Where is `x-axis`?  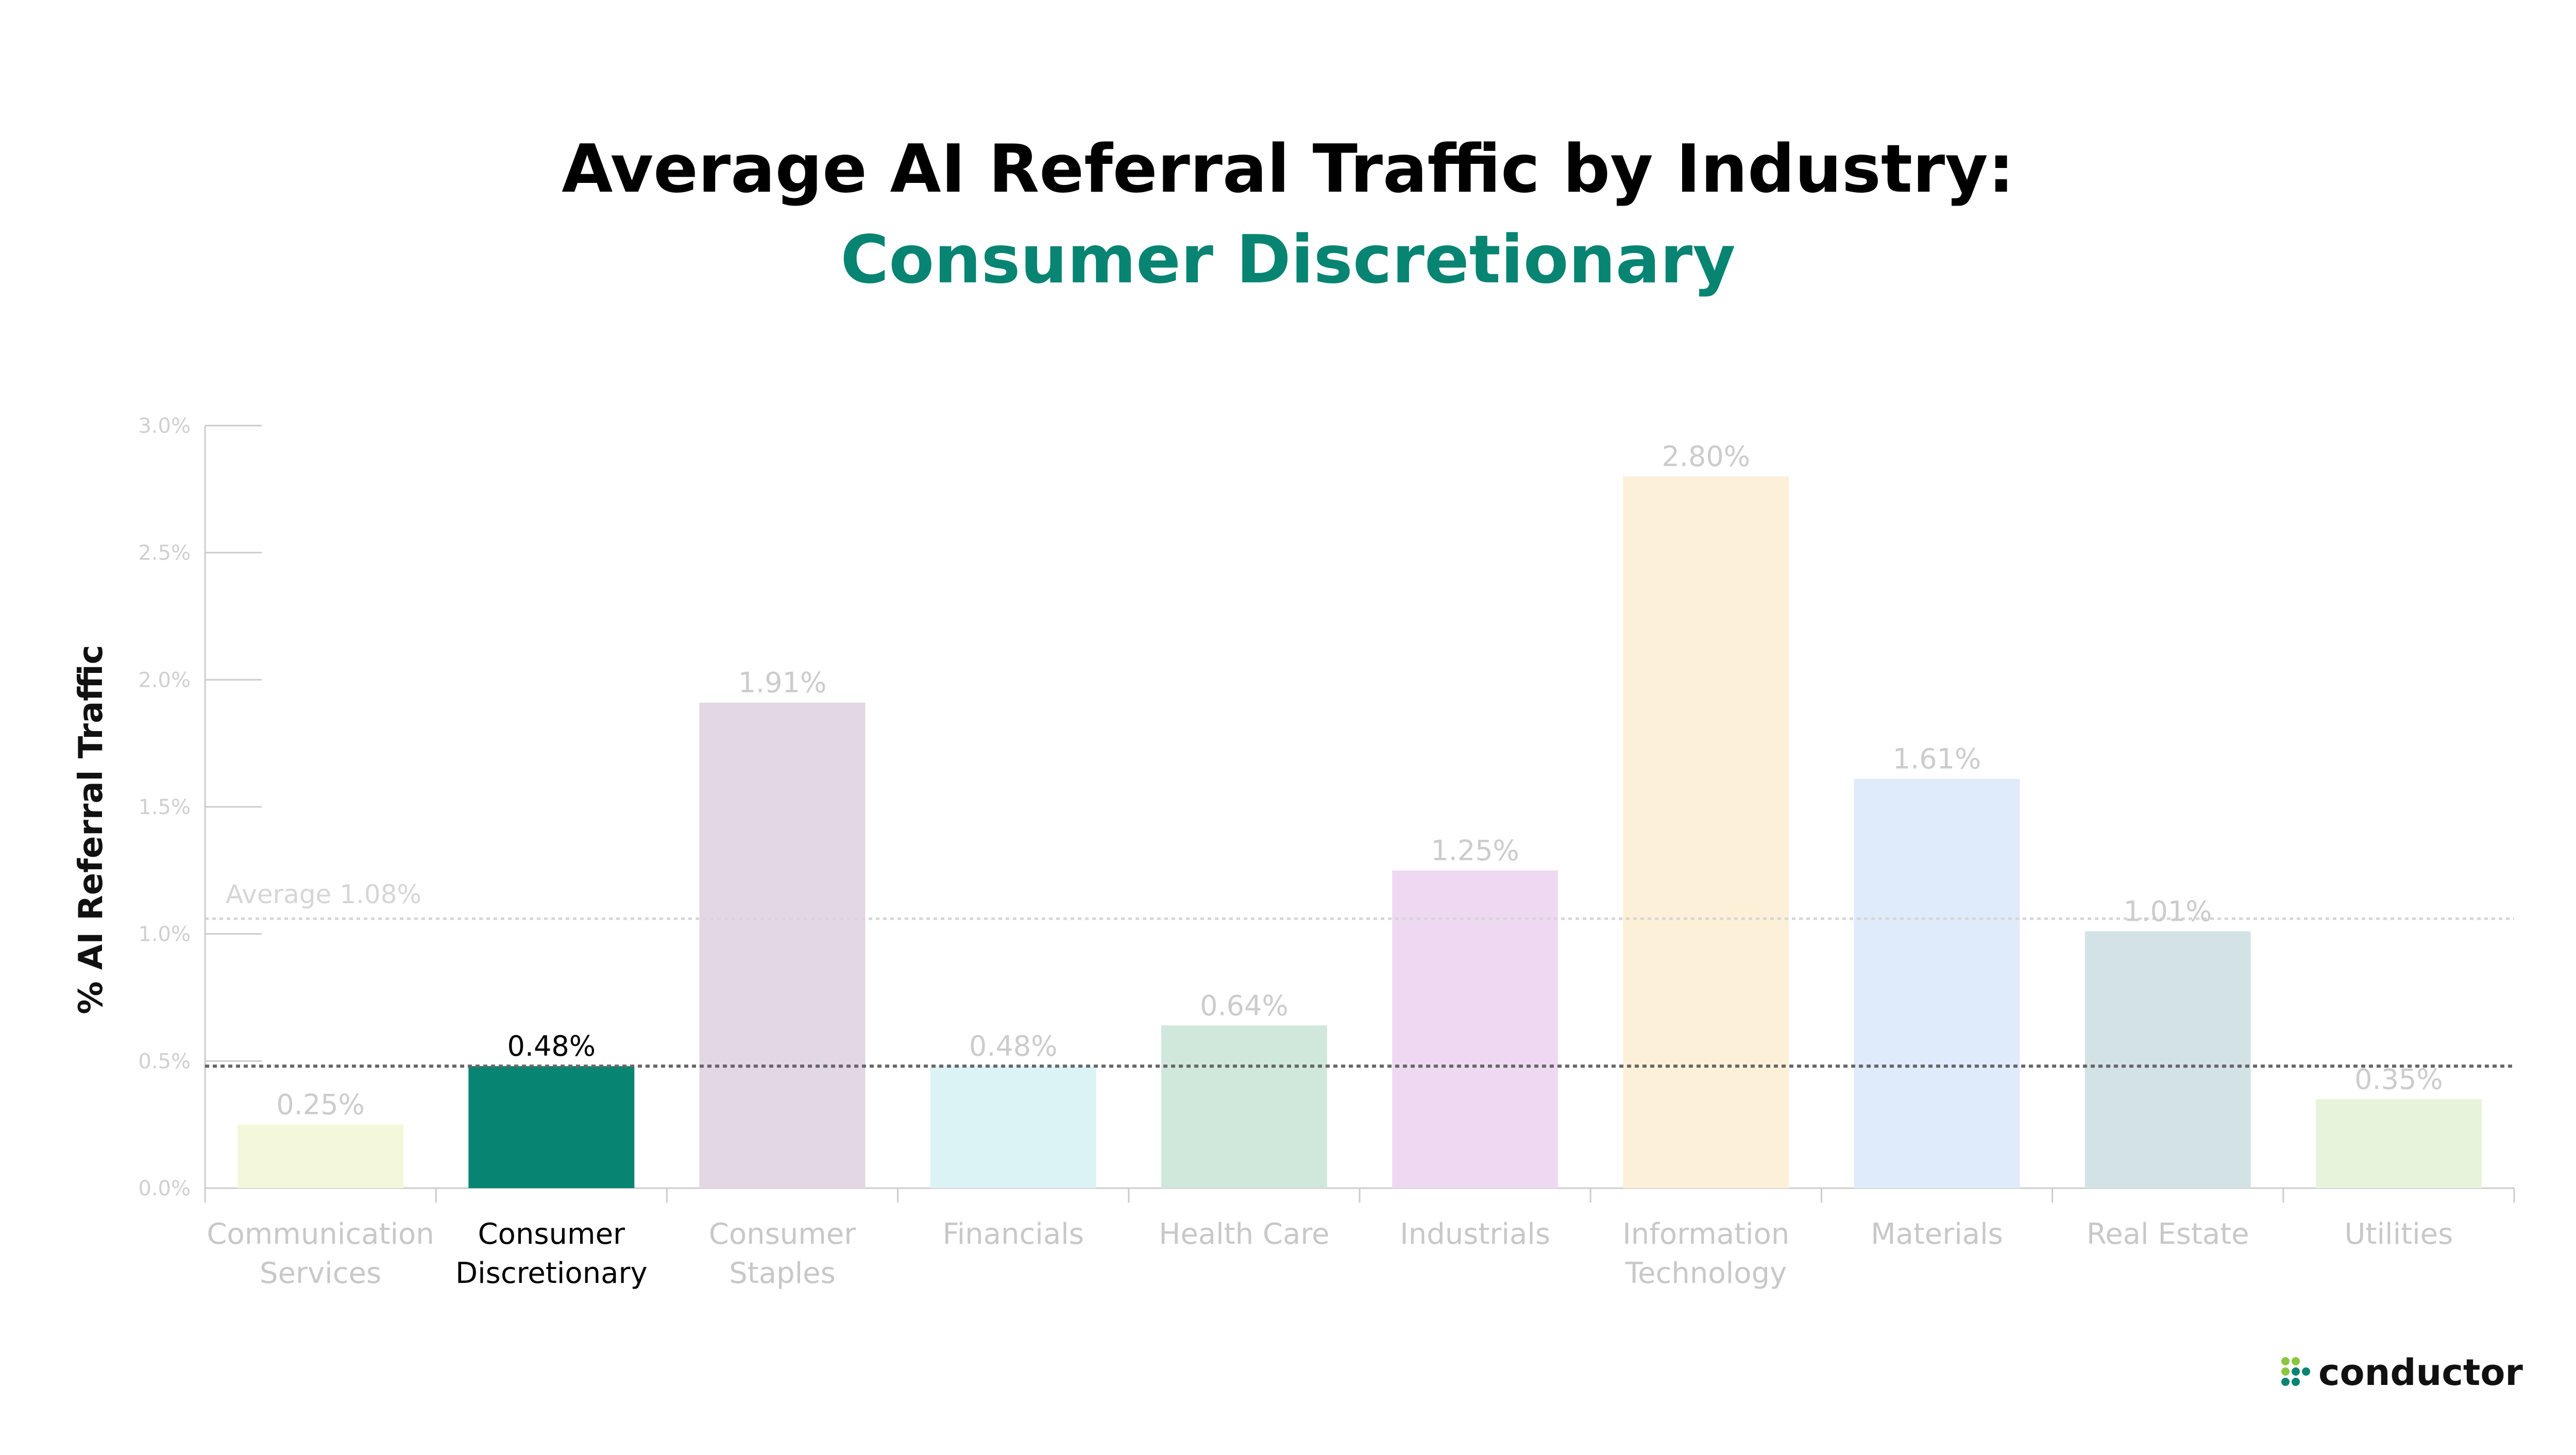 x-axis is located at coordinates (1359, 1195).